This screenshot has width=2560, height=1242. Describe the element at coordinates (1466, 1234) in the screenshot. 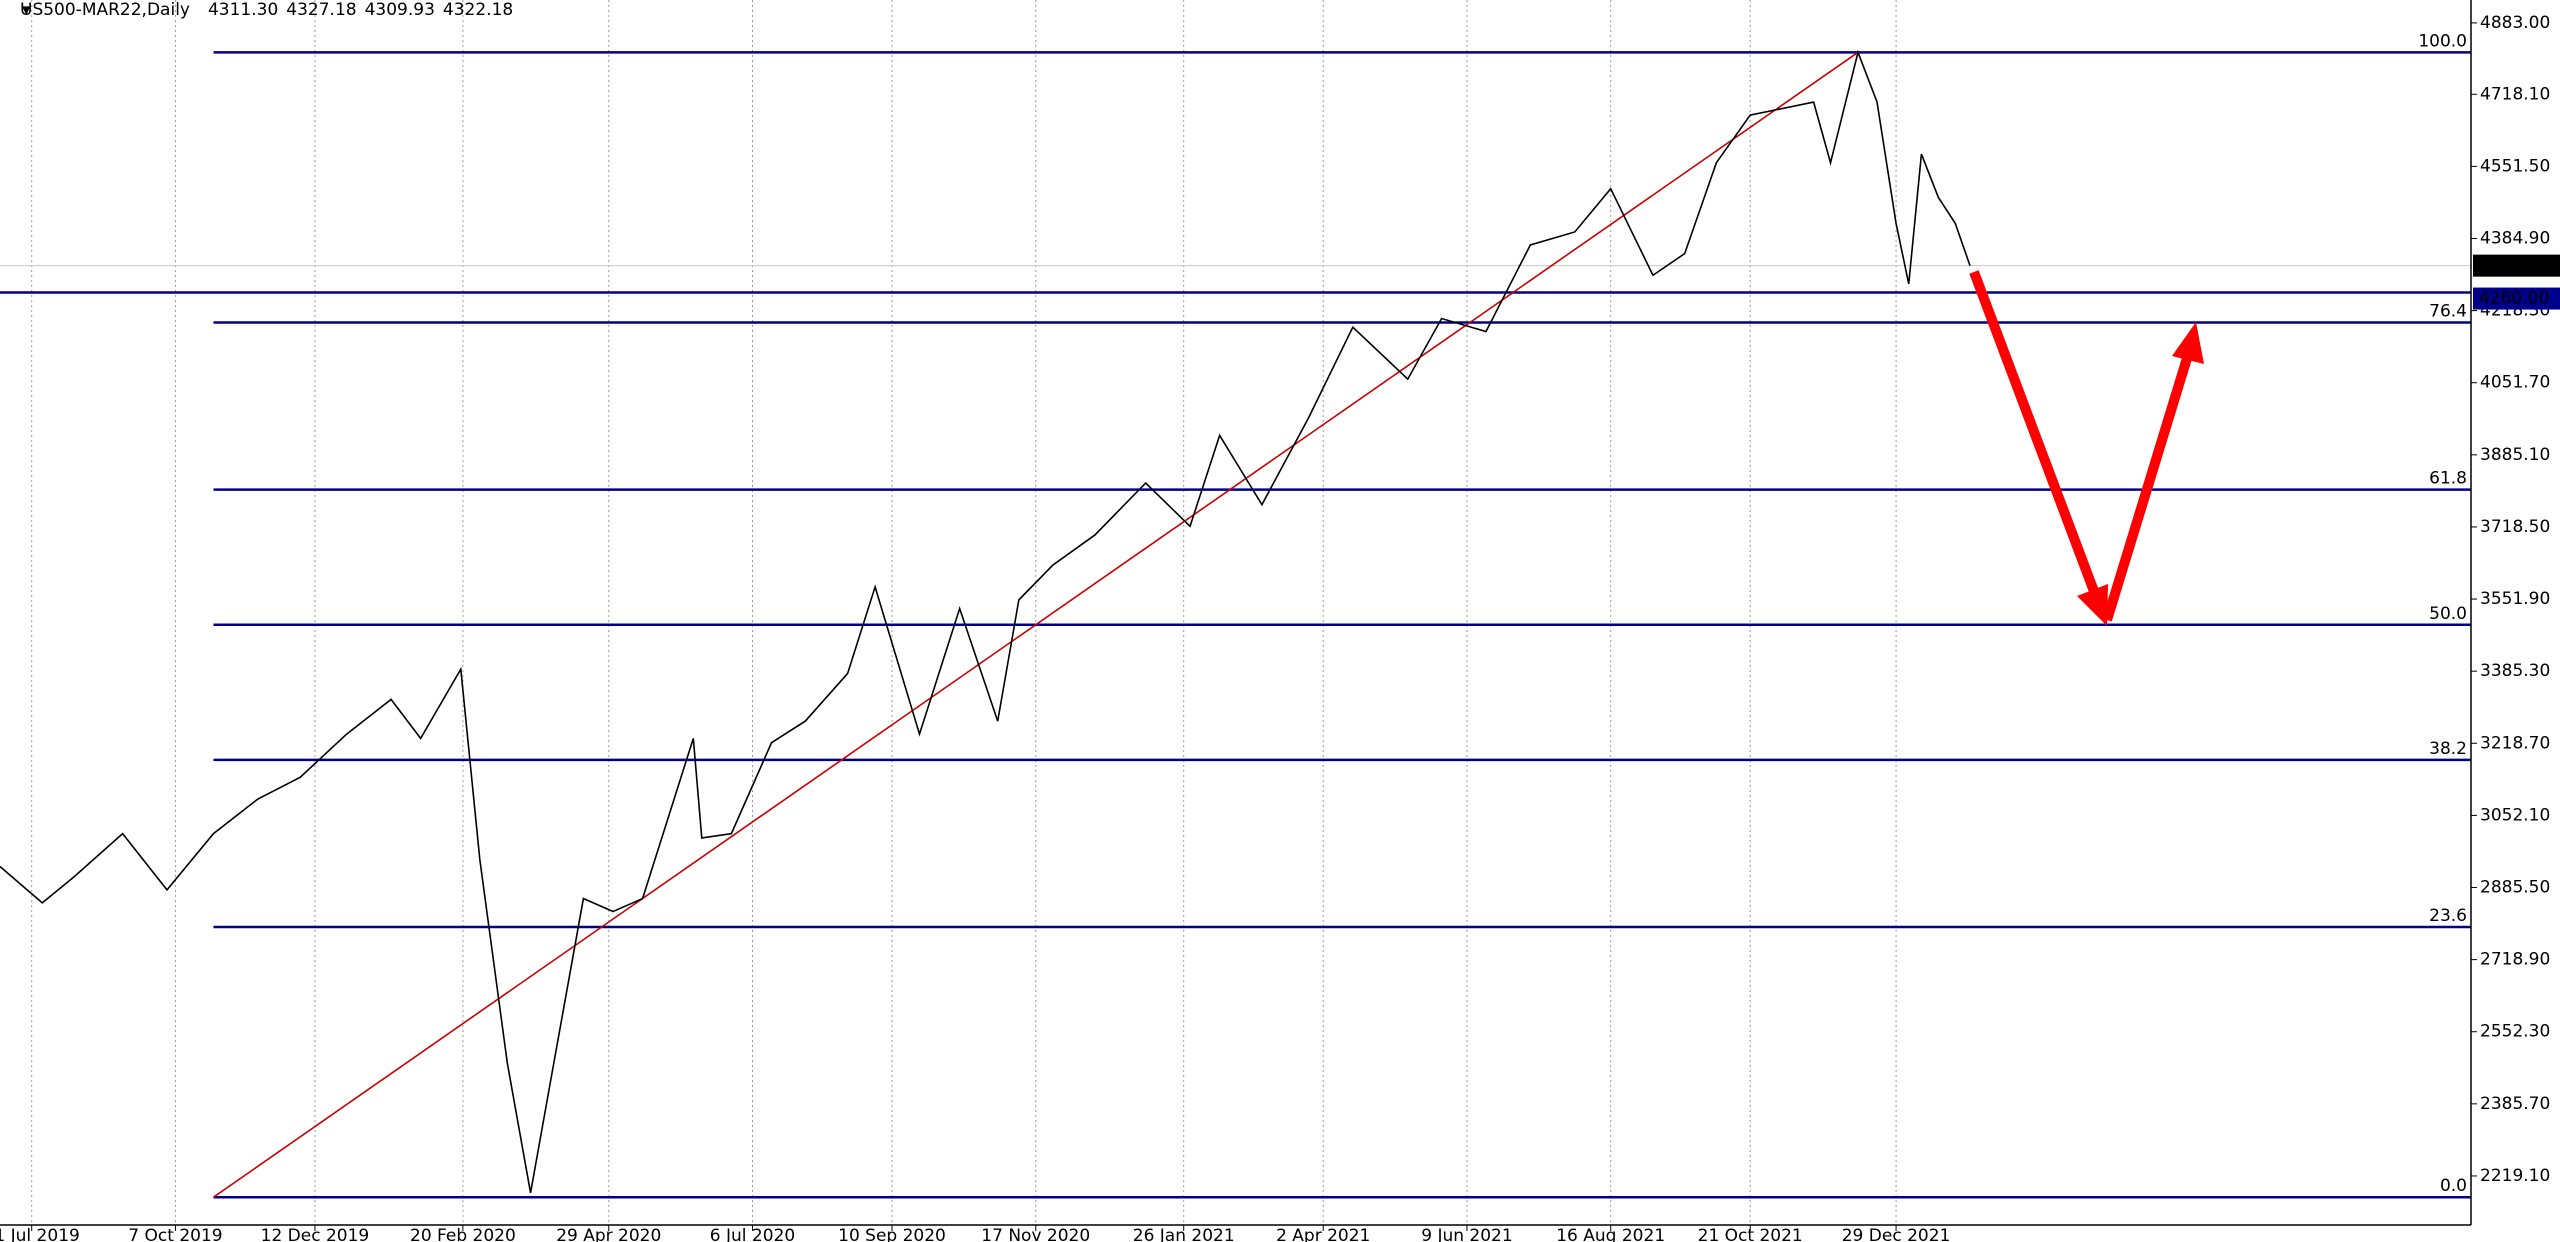

I see `x-tick-label: 9 Jun 2021` at that location.